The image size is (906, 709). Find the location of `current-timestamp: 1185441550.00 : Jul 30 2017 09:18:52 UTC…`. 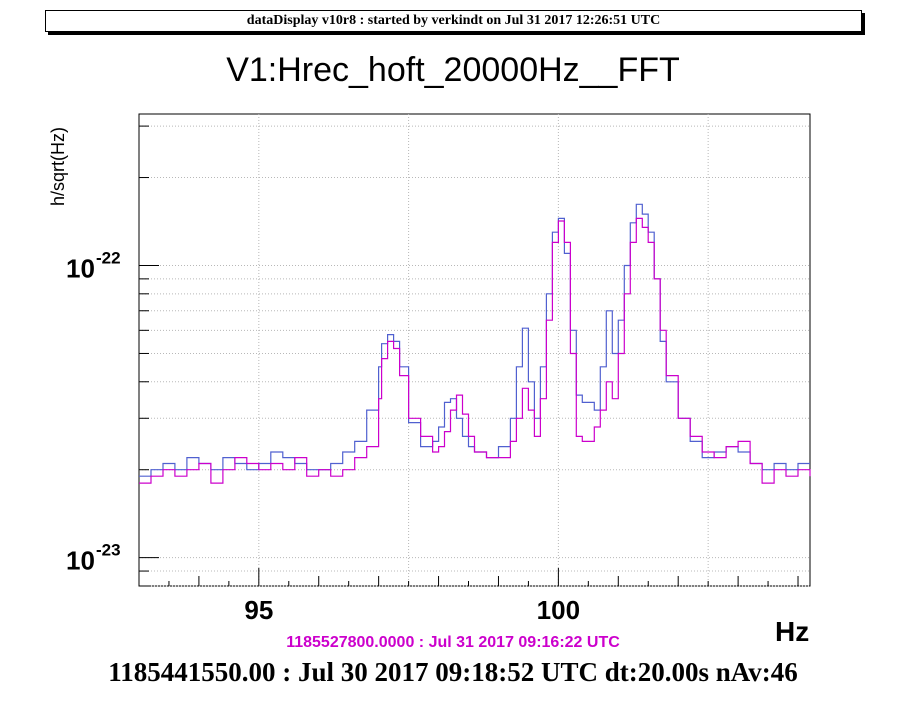

current-timestamp: 1185441550.00 : Jul 30 2017 09:18:52 UTC… is located at coordinates (453, 672).